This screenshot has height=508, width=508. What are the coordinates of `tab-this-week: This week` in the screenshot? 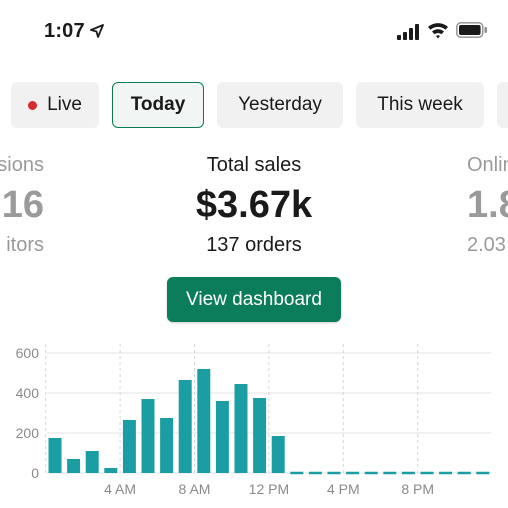 It's located at (420, 105).